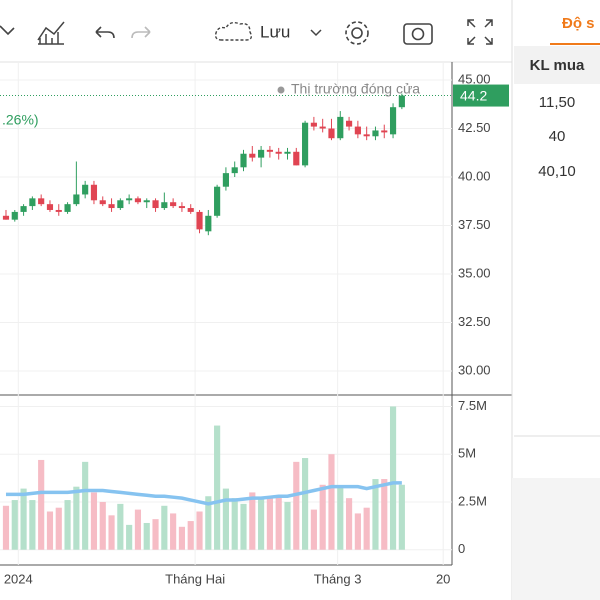 This screenshot has width=600, height=600. Describe the element at coordinates (105, 32) in the screenshot. I see `icon-undo` at that location.